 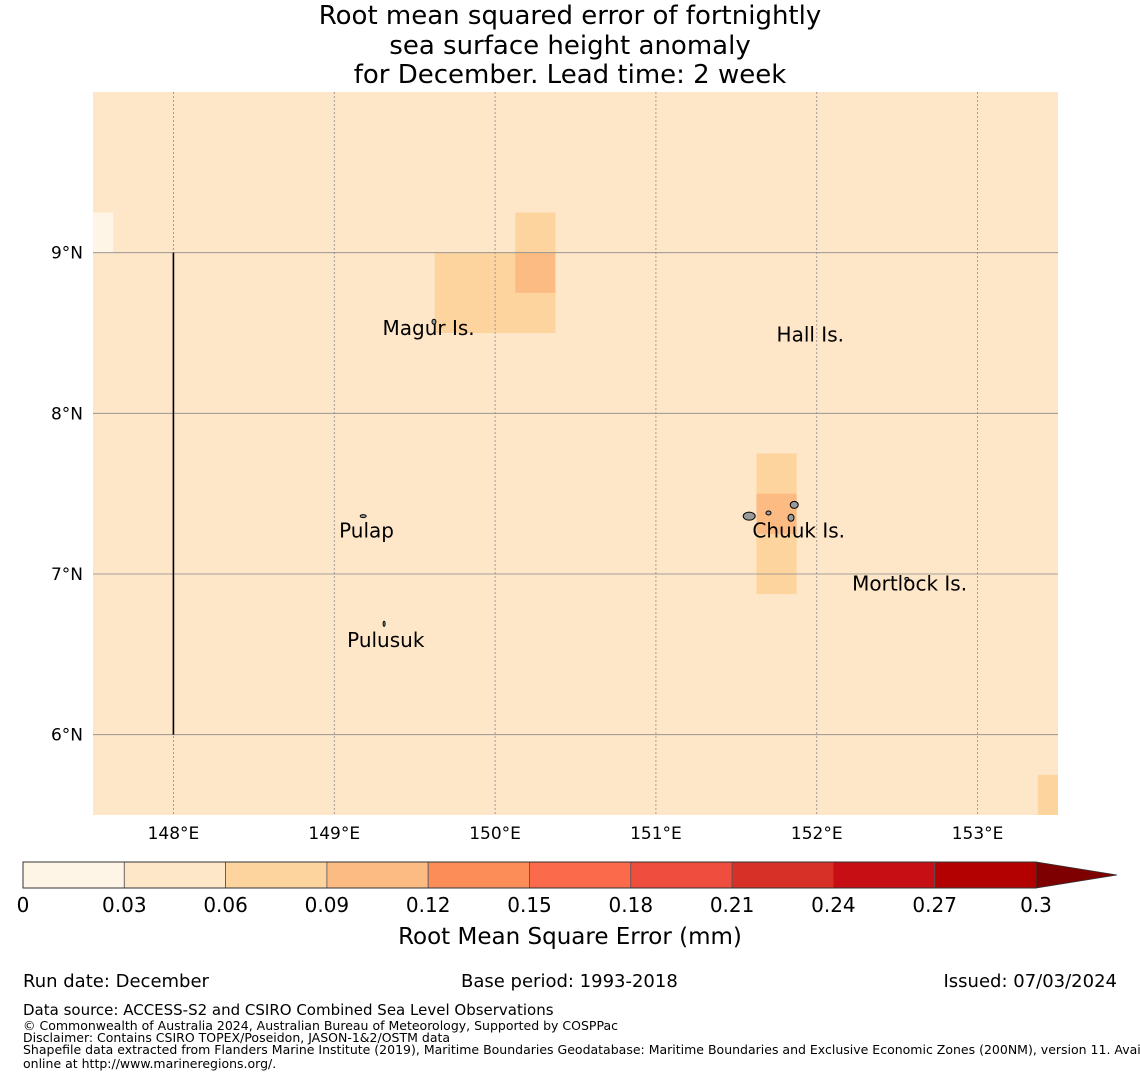 I want to click on title-line-2: sea surface height anomaly, so click(x=570, y=45).